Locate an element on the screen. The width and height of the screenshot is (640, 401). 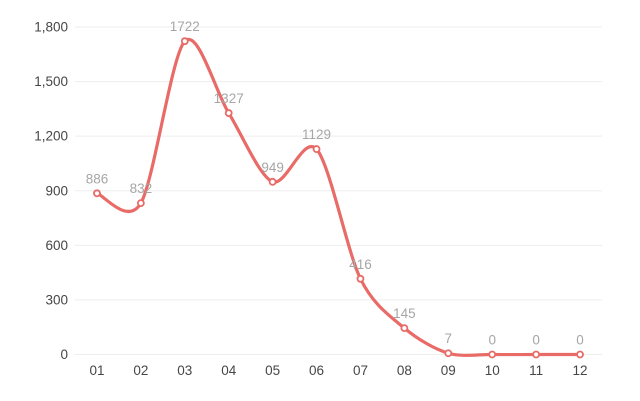
x-axis-tick-label: 12 is located at coordinates (580, 370).